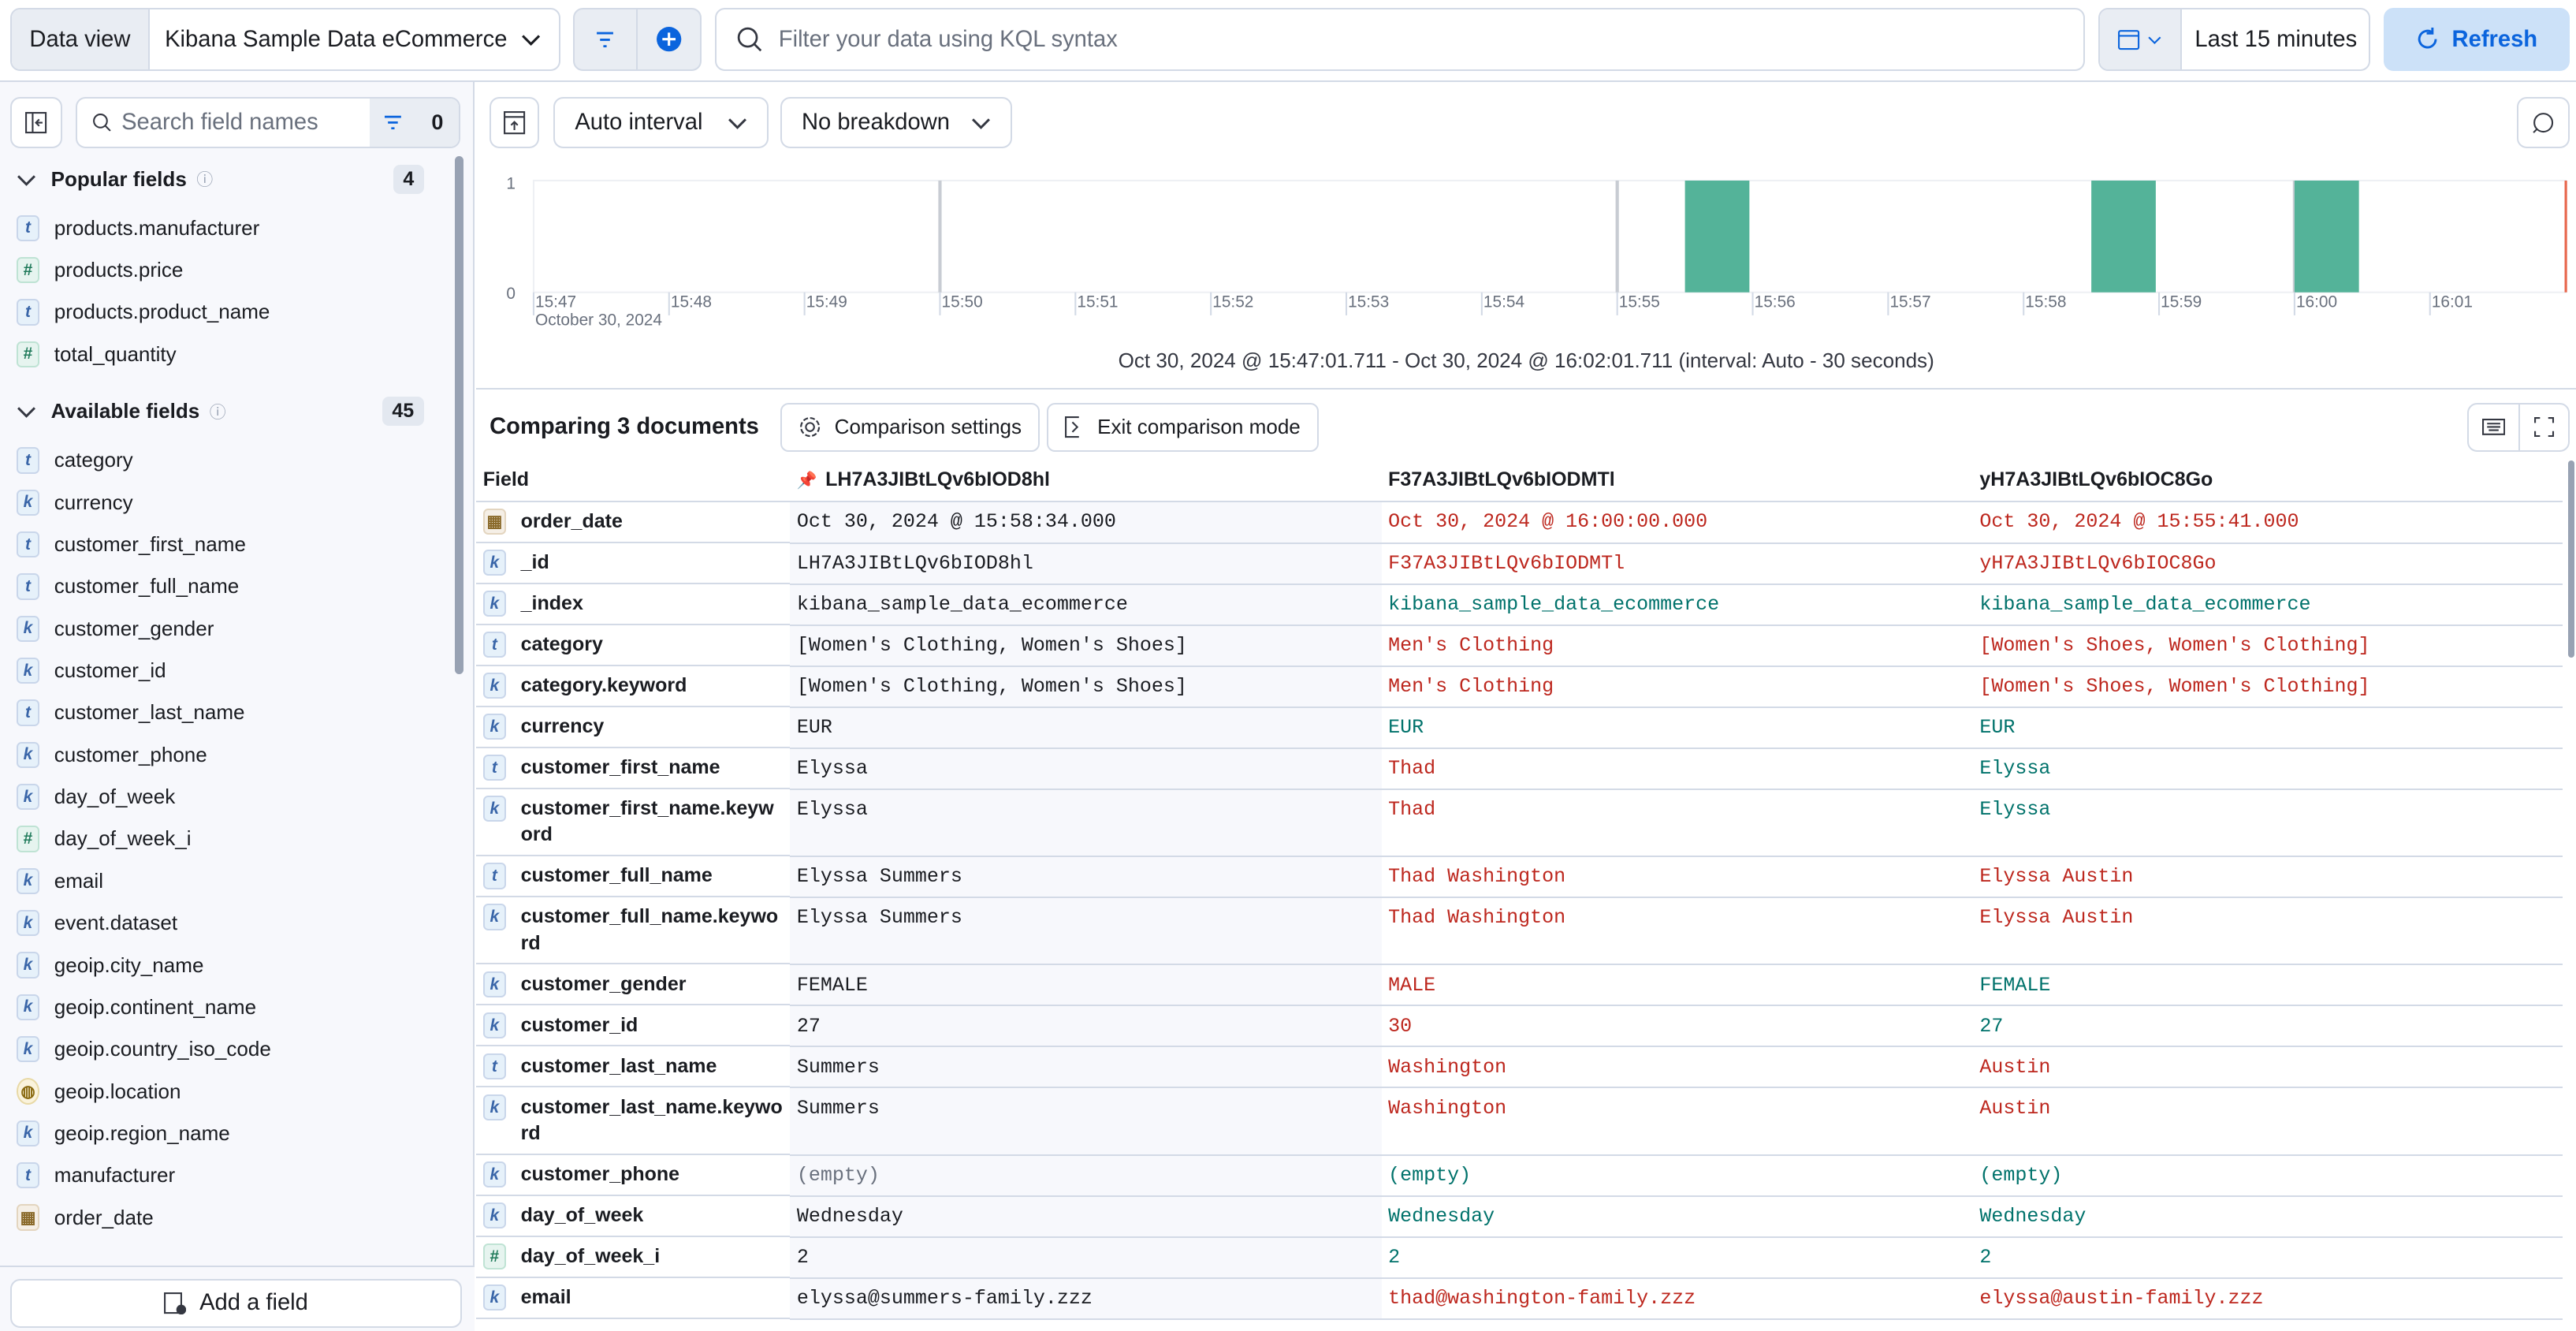  Describe the element at coordinates (2268, 1298) in the screenshot. I see `value-cell: elyssa@austin-family.zzz` at that location.